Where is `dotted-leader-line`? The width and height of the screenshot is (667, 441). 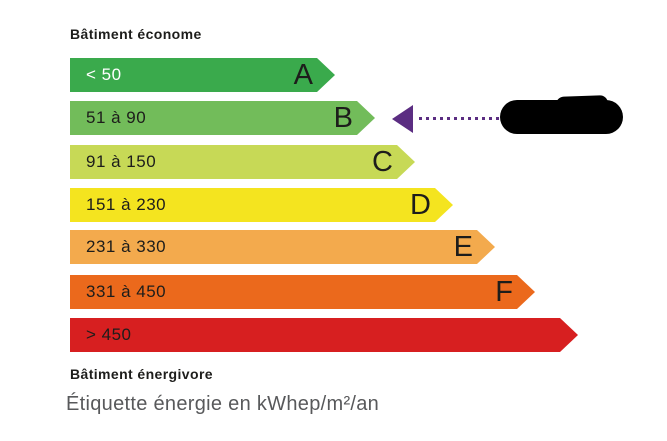 dotted-leader-line is located at coordinates (459, 118).